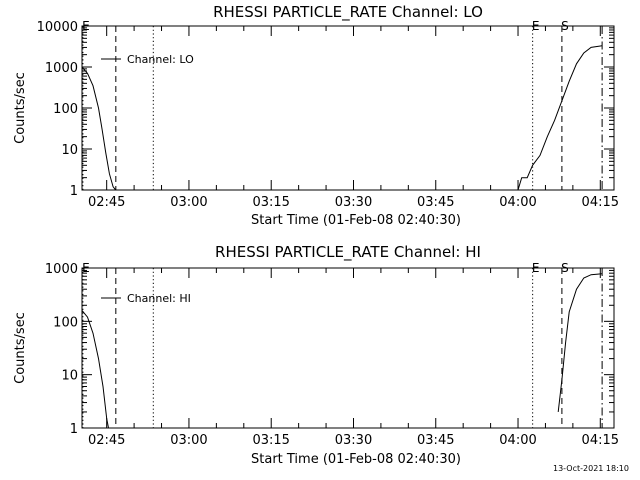  Describe the element at coordinates (591, 468) in the screenshot. I see `plot-timestamp: 13-Oct-2021 18:10` at that location.